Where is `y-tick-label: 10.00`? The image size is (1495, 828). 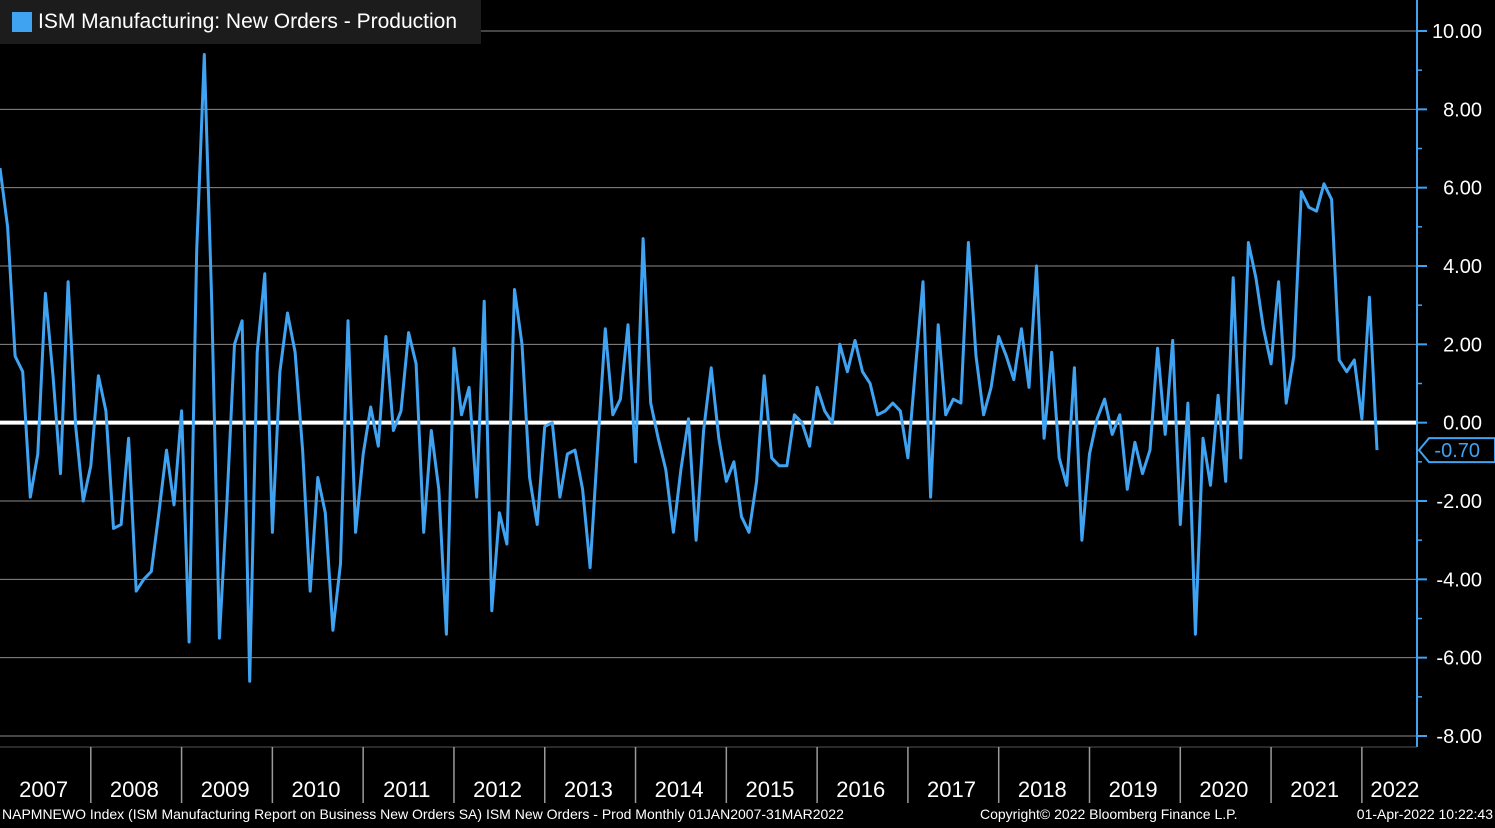 y-tick-label: 10.00 is located at coordinates (1457, 32).